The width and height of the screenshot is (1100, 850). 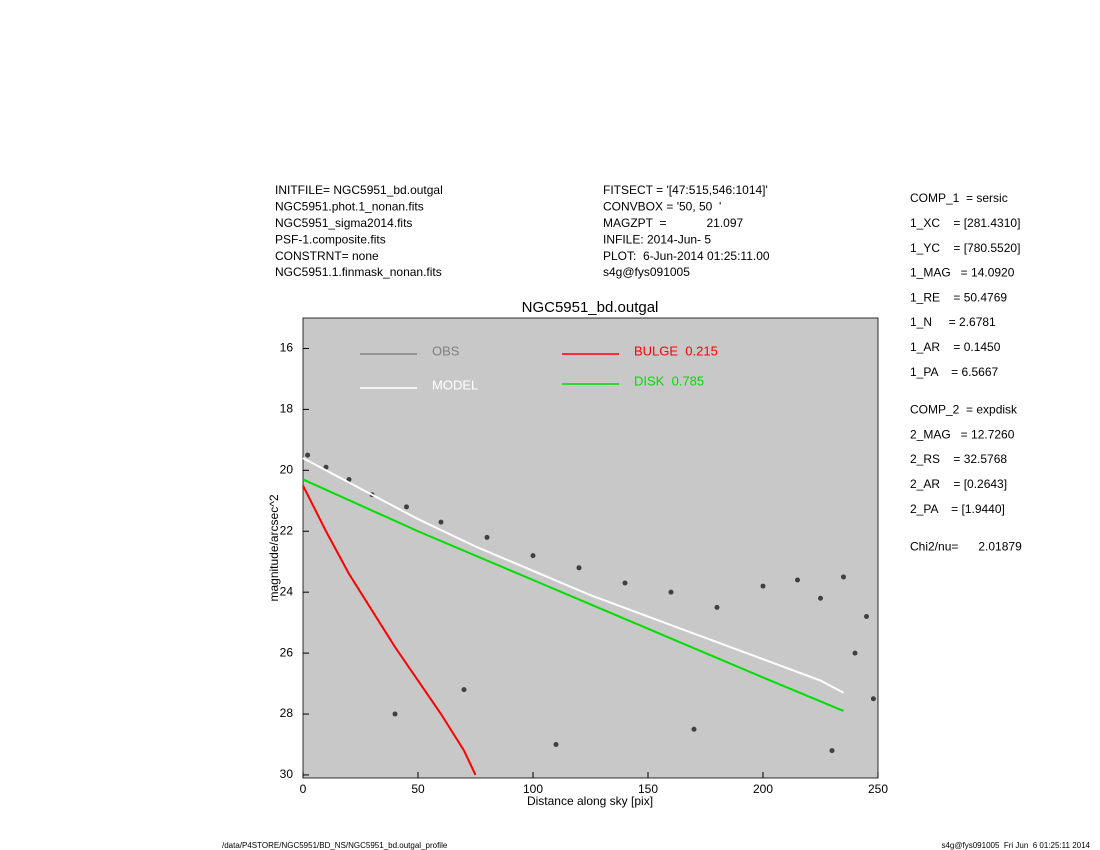 What do you see at coordinates (287, 652) in the screenshot?
I see `y-tick-label: 26` at bounding box center [287, 652].